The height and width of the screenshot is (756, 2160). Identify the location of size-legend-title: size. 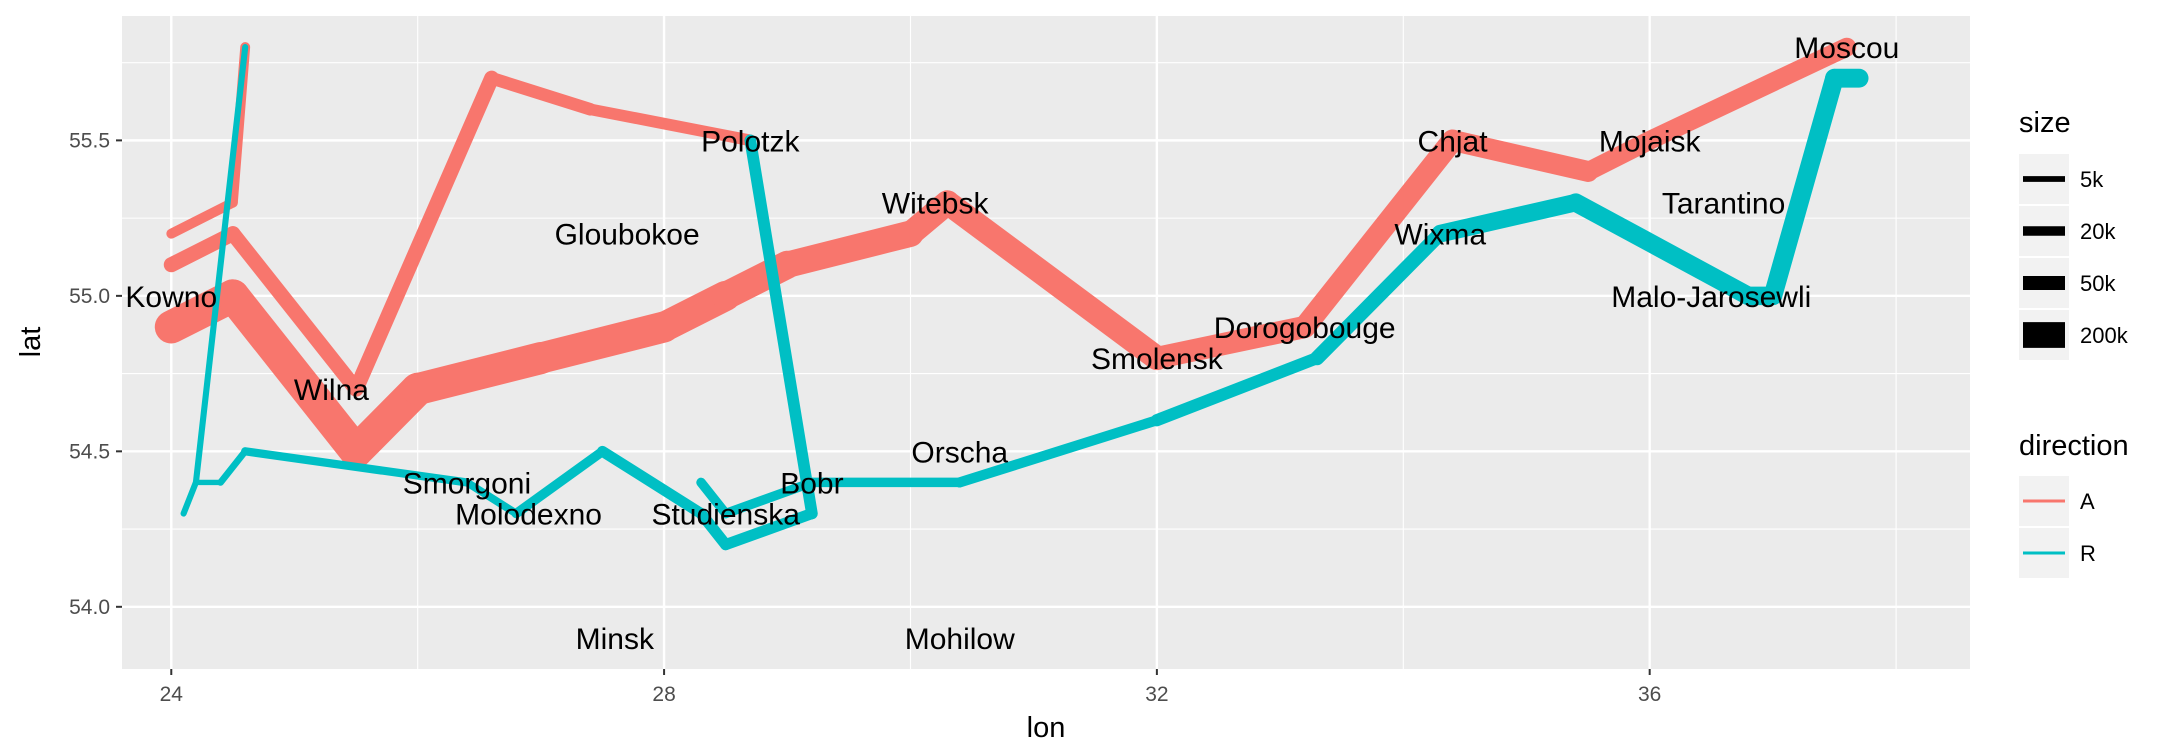
(2045, 123).